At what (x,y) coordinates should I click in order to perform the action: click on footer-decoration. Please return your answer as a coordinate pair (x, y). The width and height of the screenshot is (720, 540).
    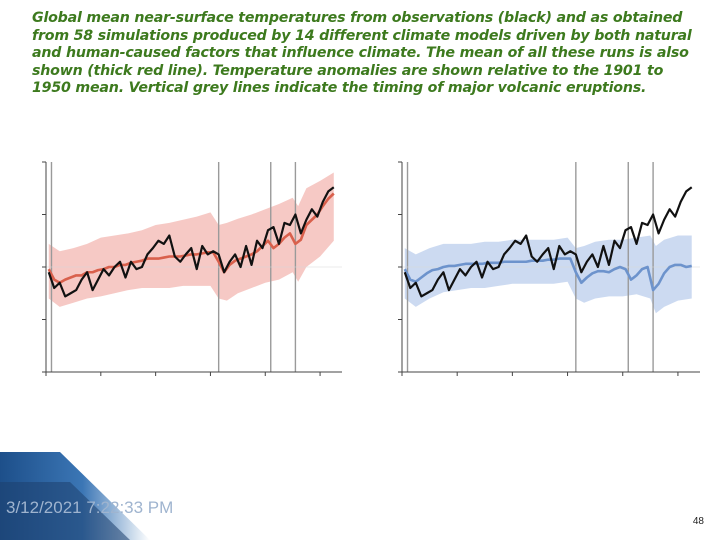
    Looking at the image, I should click on (75, 496).